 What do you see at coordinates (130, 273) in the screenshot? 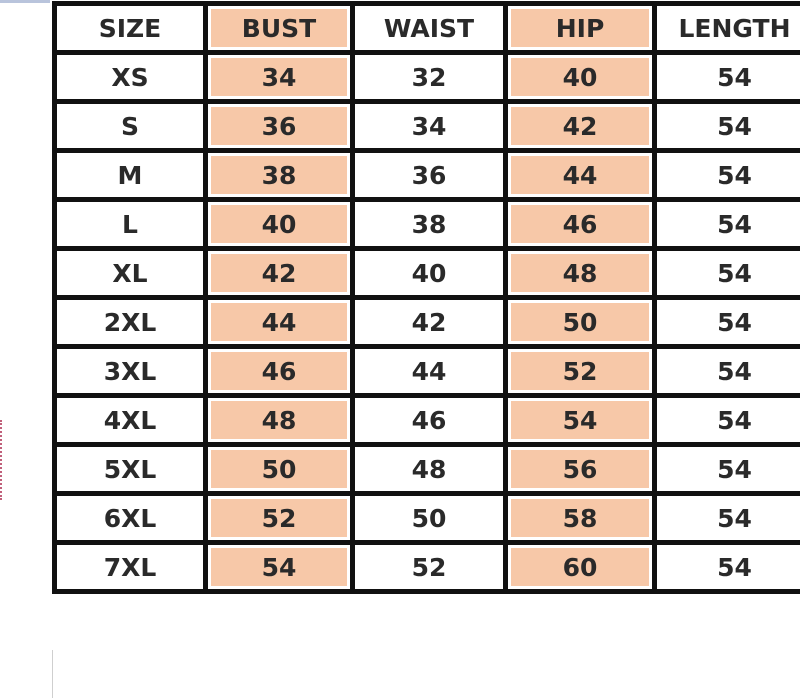
I see `cell-size: XL` at bounding box center [130, 273].